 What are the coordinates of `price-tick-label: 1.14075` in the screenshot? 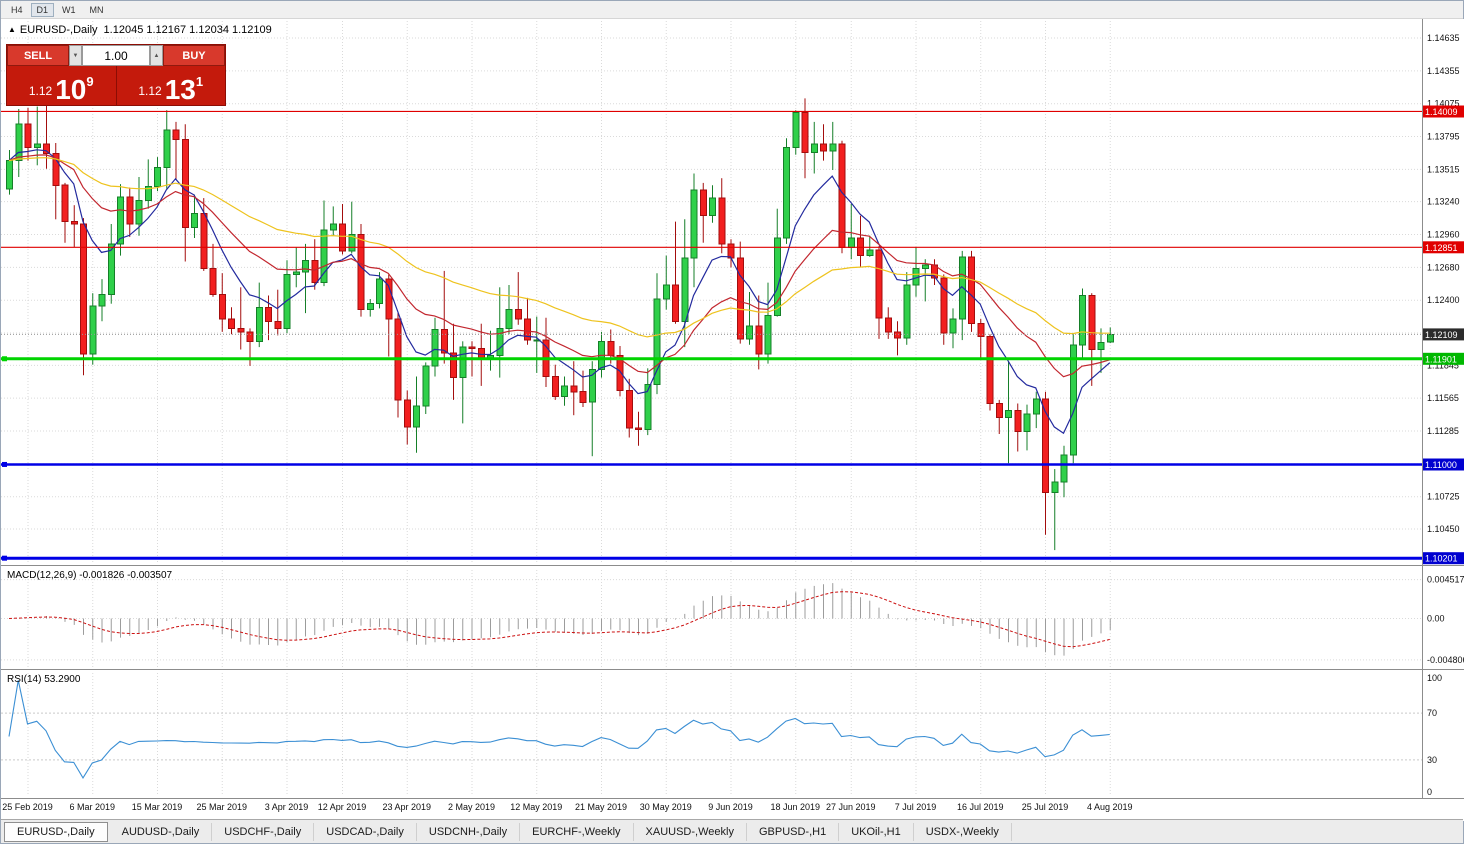 It's located at (1443, 104).